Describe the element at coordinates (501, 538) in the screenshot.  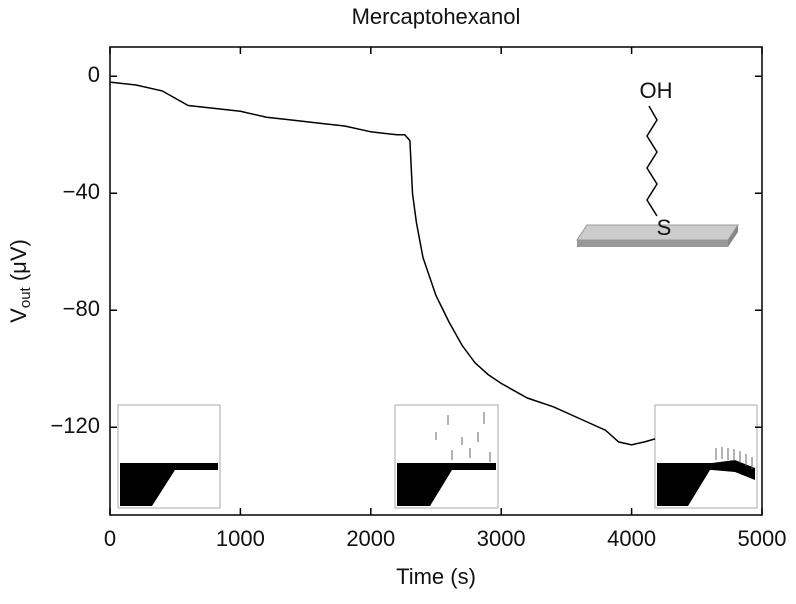
I see `x-tick-label: 3000` at that location.